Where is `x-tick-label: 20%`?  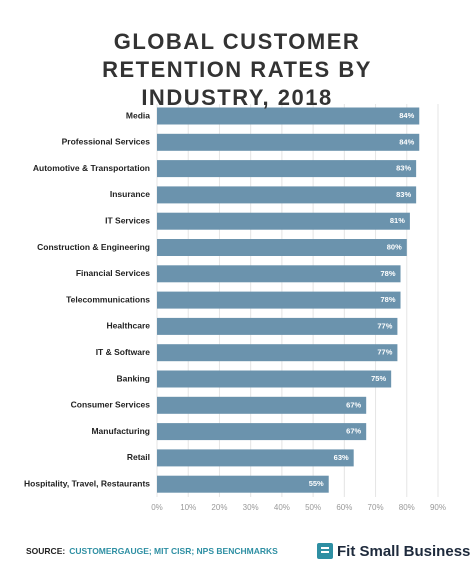
x-tick-label: 20% is located at coordinates (219, 507).